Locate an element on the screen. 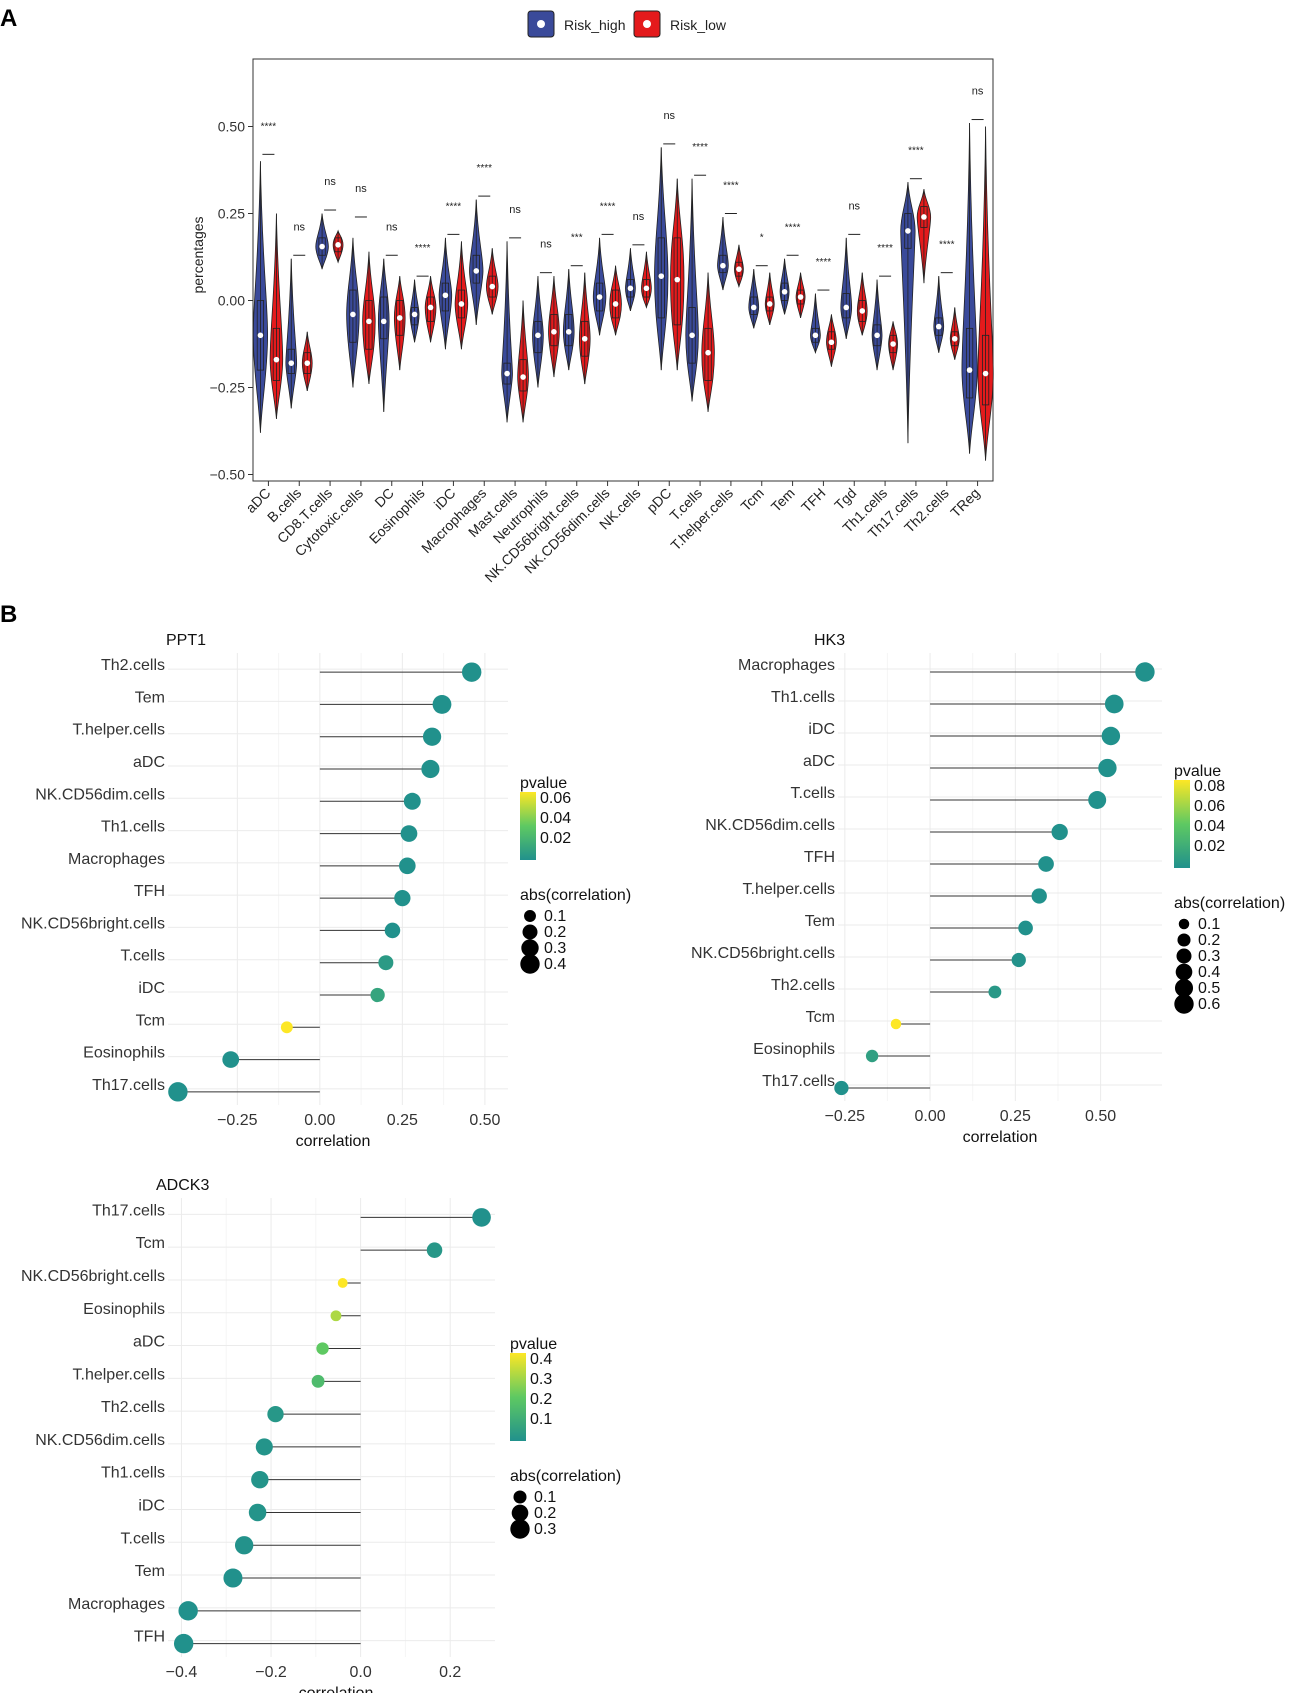 This screenshot has width=1298, height=1693. ppt1-point-eosinophils is located at coordinates (231, 1059).